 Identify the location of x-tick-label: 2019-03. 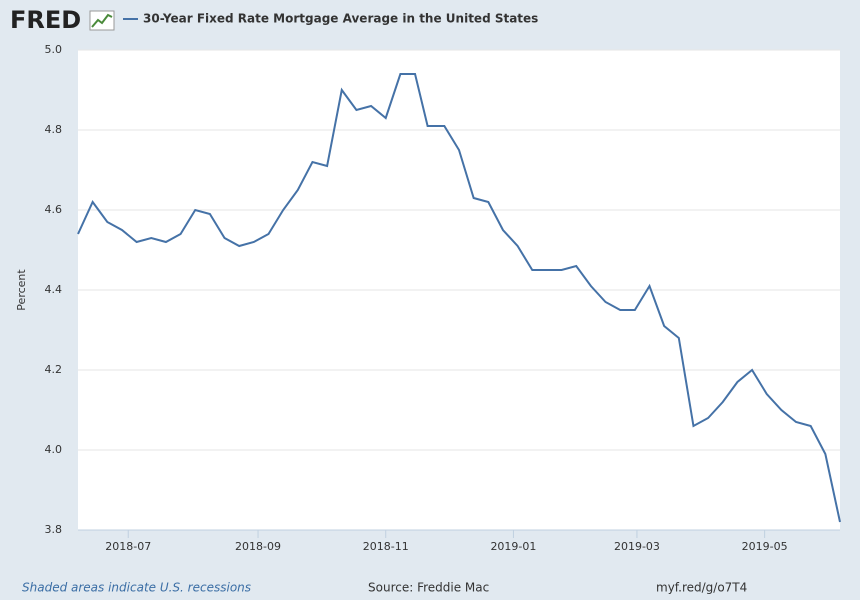
(637, 546).